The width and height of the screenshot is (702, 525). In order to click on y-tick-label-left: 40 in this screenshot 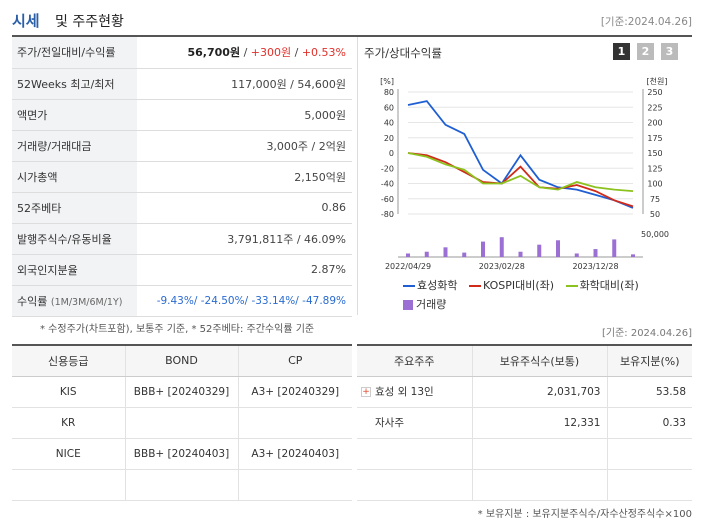, I will do `click(389, 123)`.